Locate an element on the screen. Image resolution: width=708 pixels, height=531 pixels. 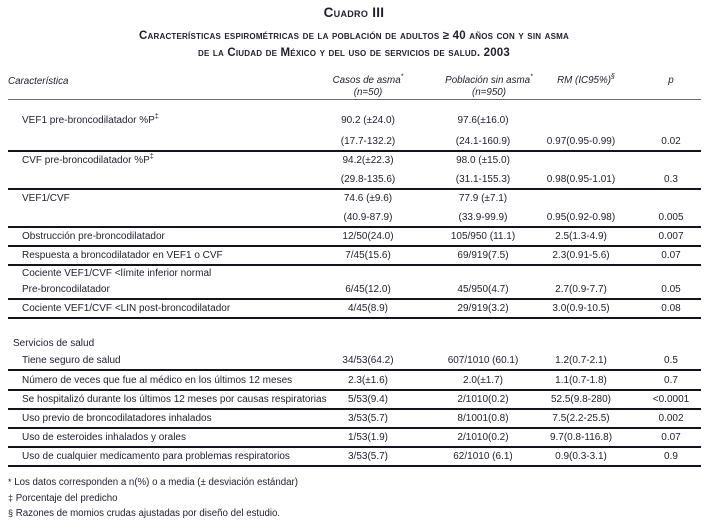
cell-rm: 0.9(0.3-3.1) is located at coordinates (581, 456).